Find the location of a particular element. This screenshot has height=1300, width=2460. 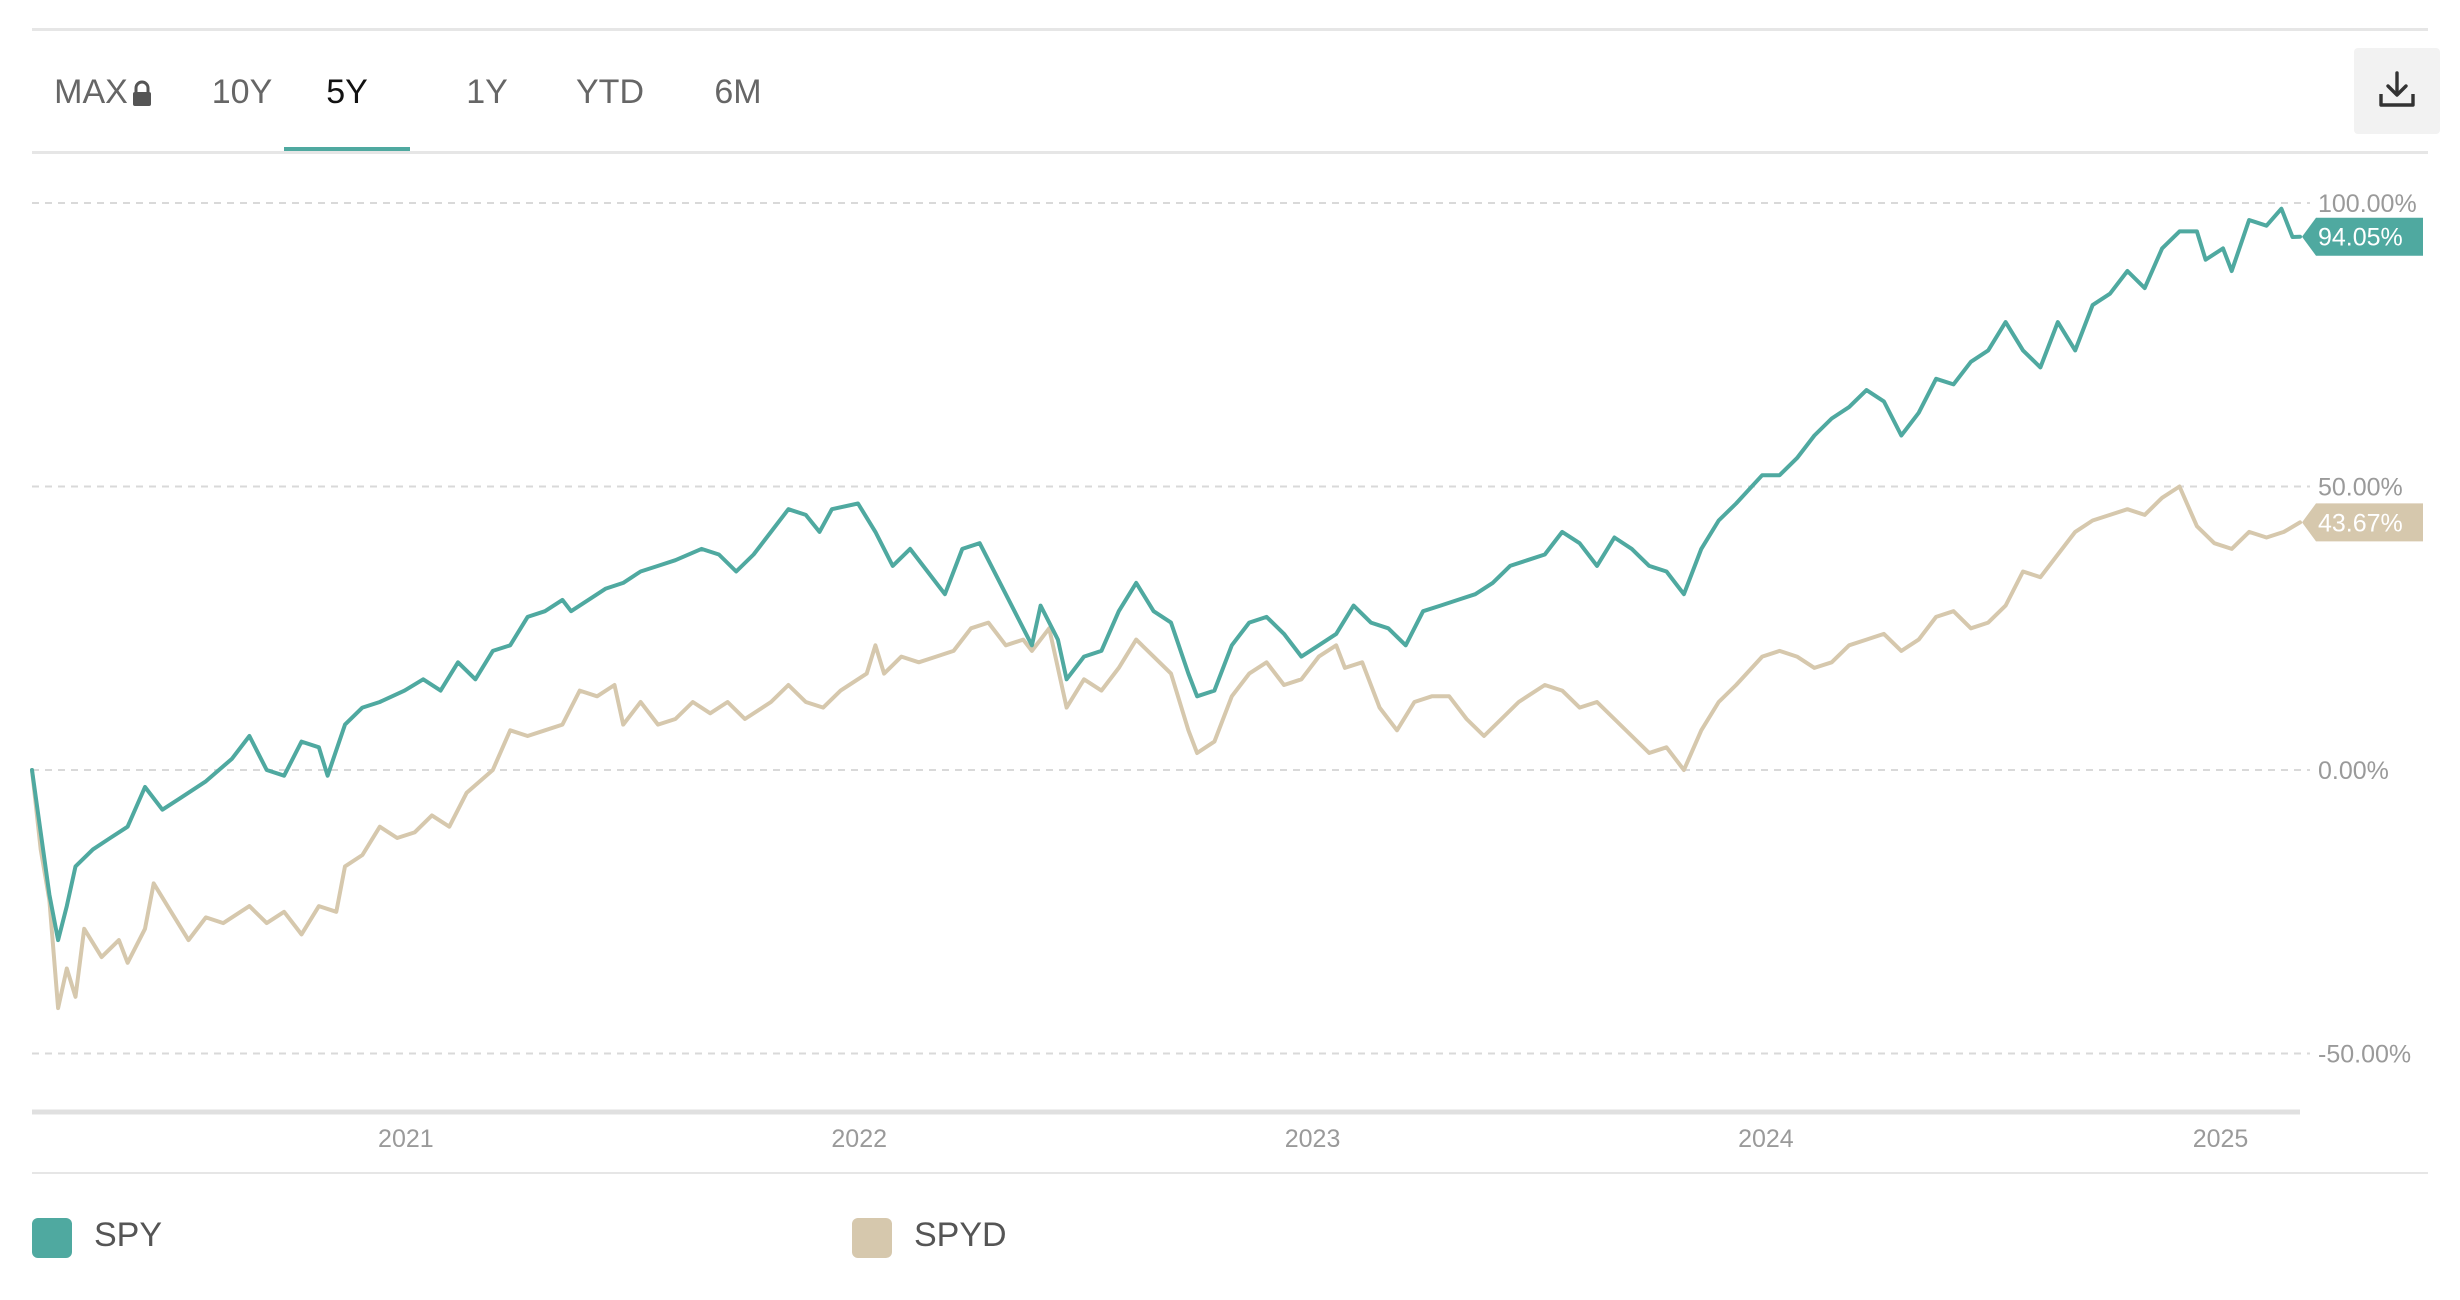

x-tick-label: 2022 is located at coordinates (859, 1139).